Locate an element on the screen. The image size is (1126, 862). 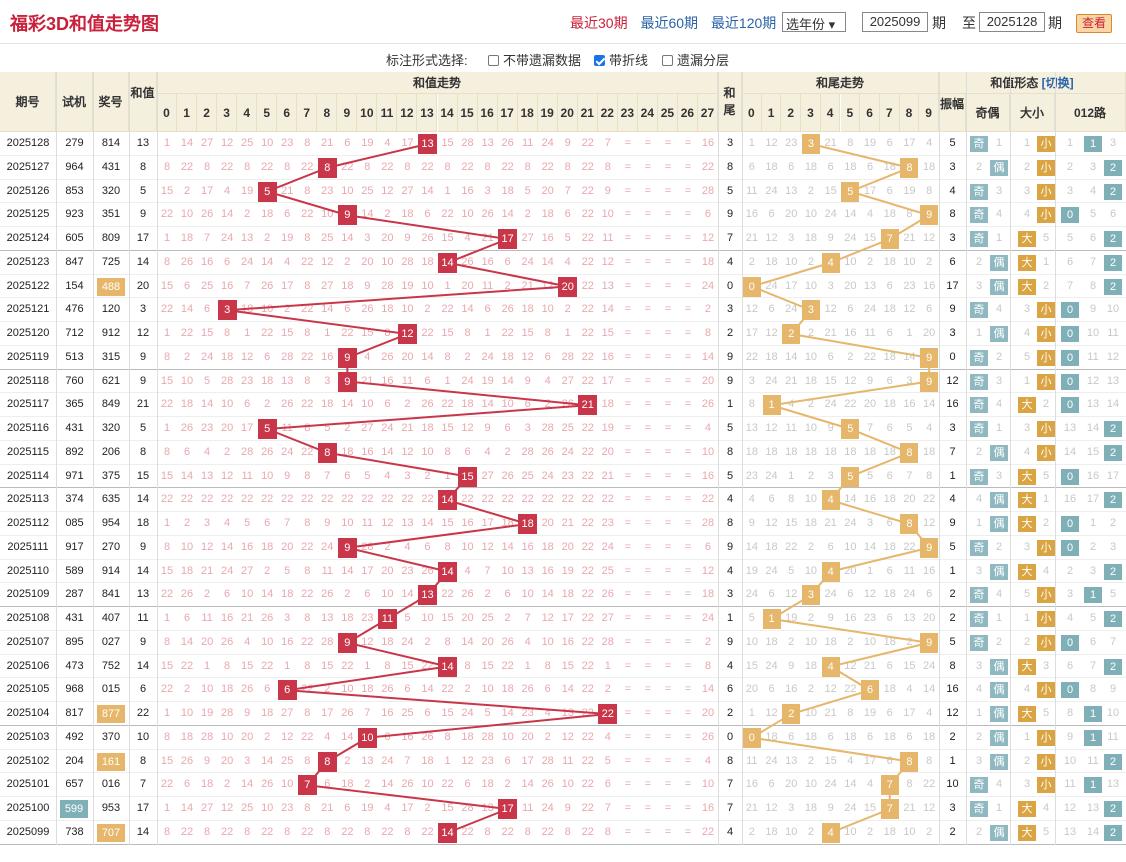
sum-miss: 1 is located at coordinates (447, 475).